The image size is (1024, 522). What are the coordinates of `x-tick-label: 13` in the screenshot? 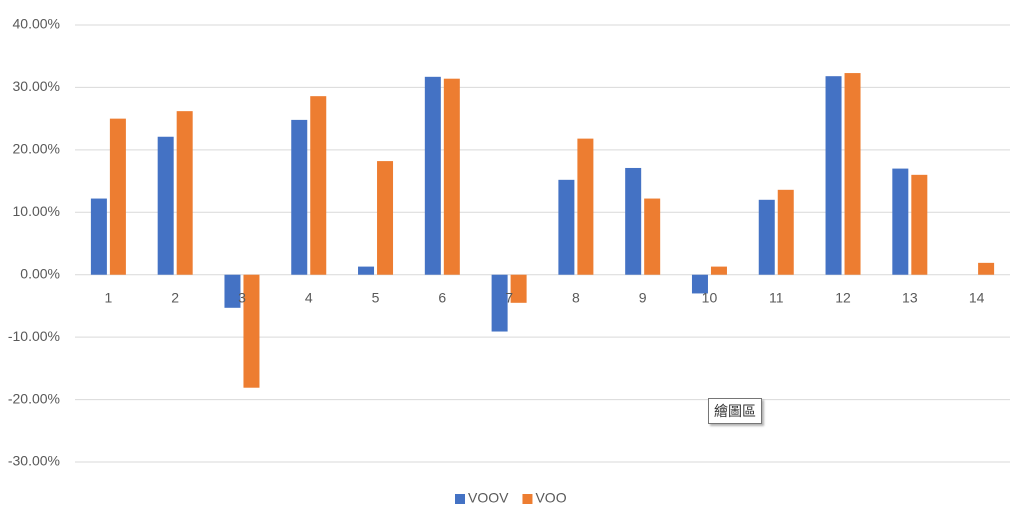 It's located at (910, 297).